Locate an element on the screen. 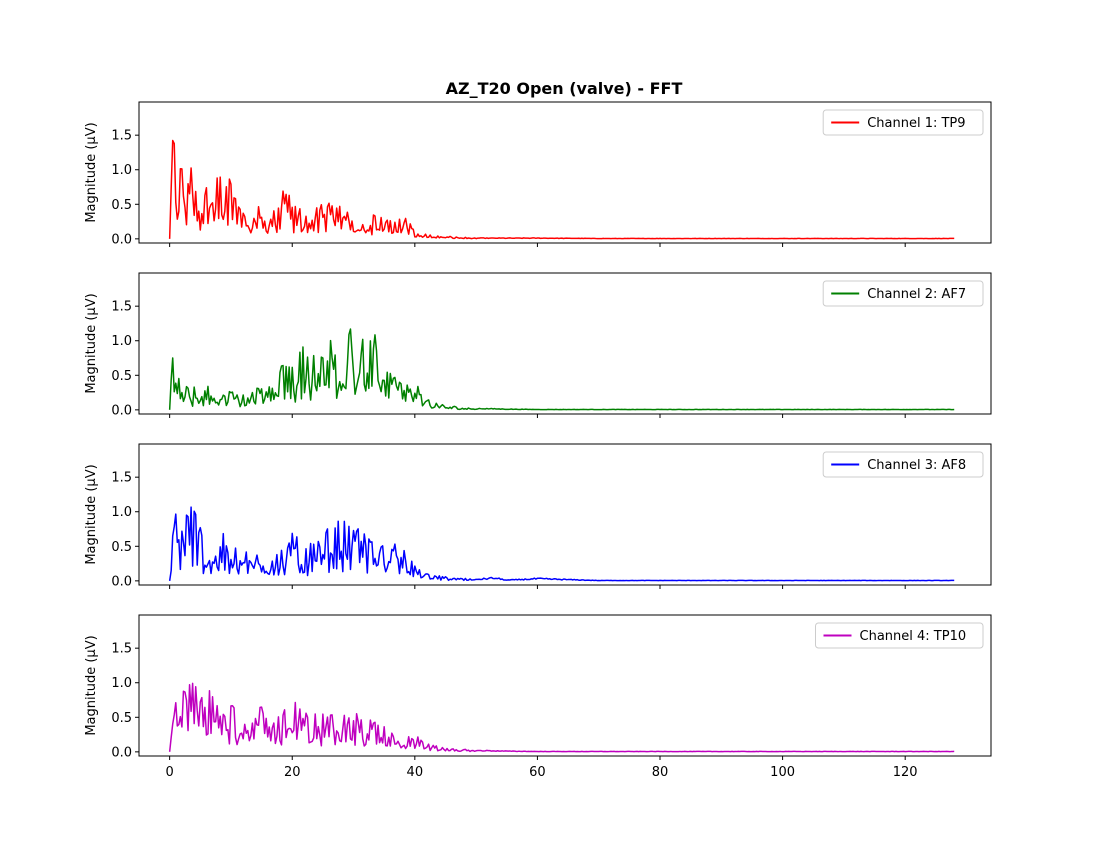 This screenshot has height=850, width=1100. x-tick-label: 60 is located at coordinates (537, 772).